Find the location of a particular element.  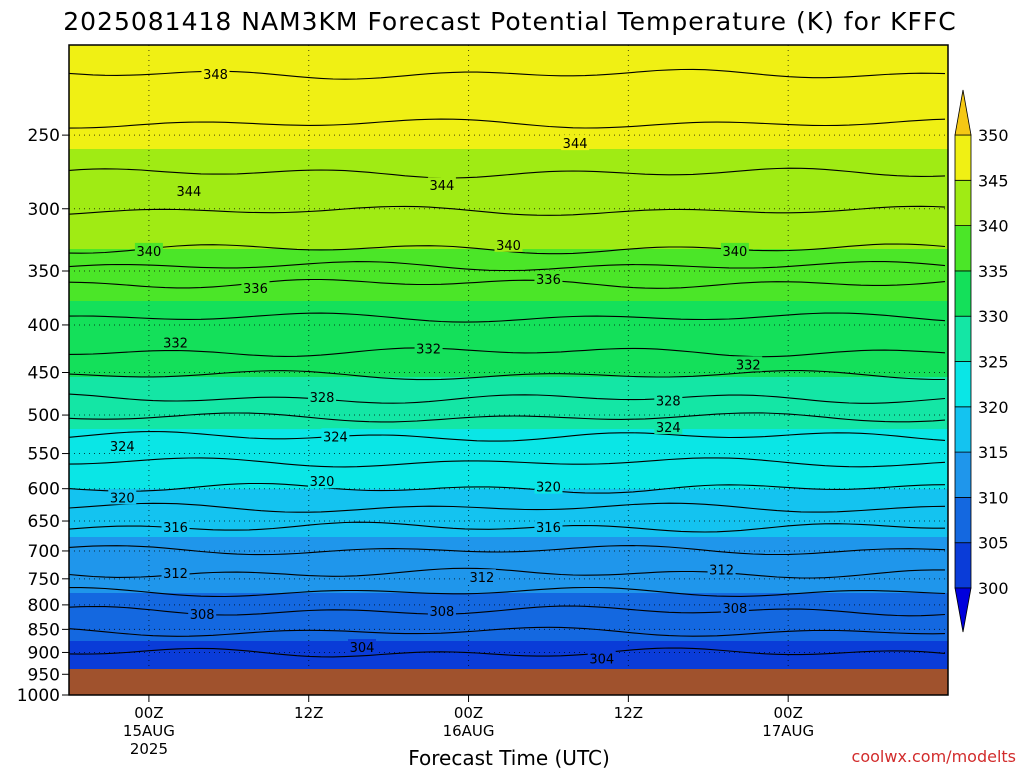

isentrope-label: 336 is located at coordinates (548, 280).